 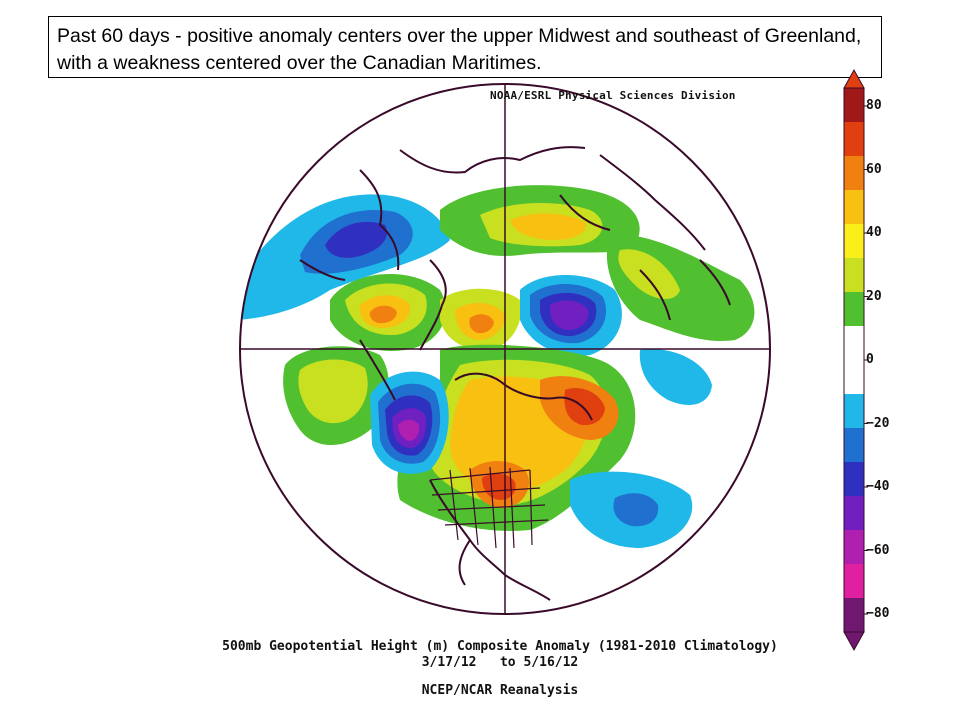 What do you see at coordinates (870, 359) in the screenshot?
I see `colorbar-tick-label: 0` at bounding box center [870, 359].